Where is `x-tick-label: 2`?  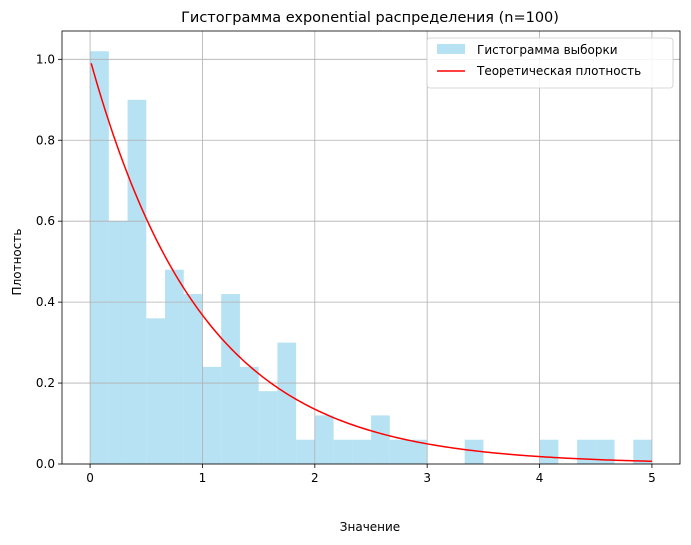
x-tick-label: 2 is located at coordinates (315, 478).